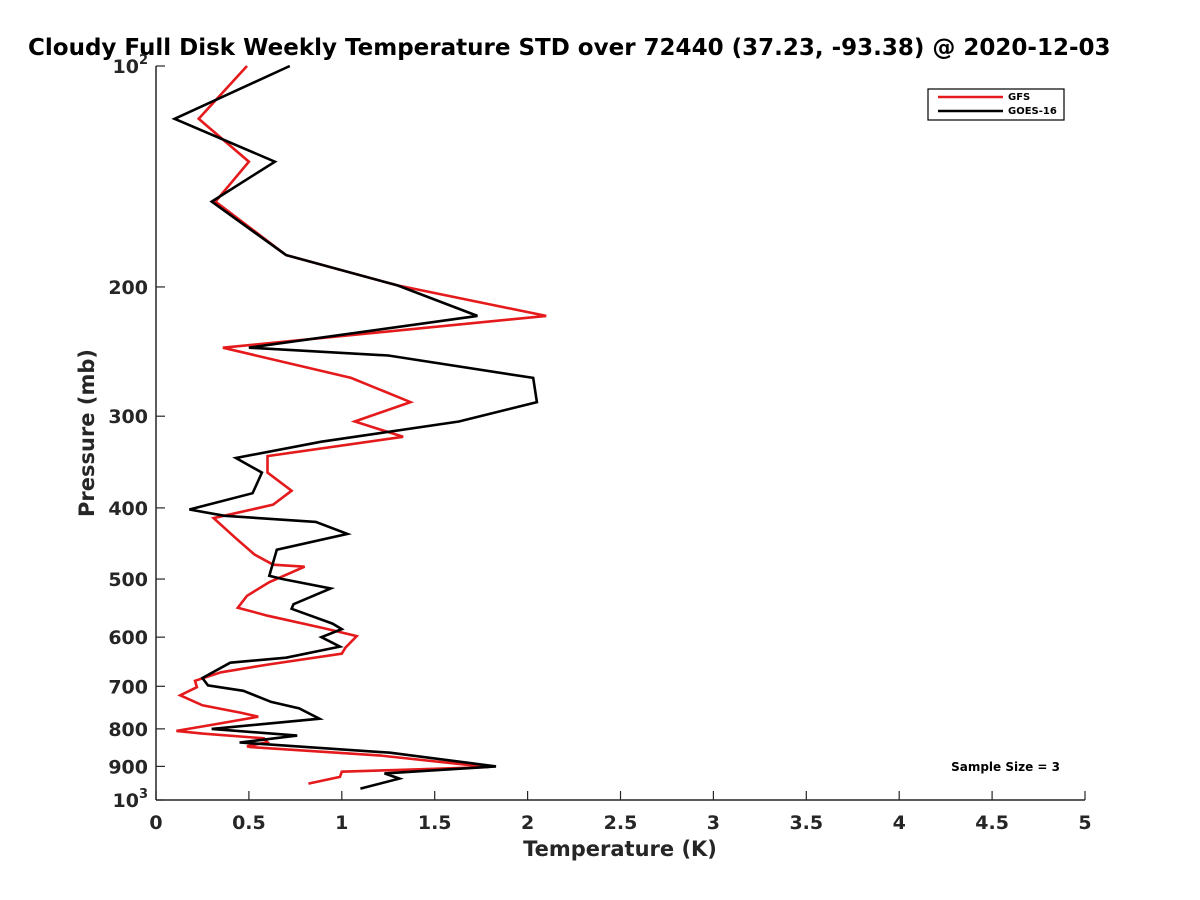  I want to click on legend-label-gfs: GFS, so click(1019, 97).